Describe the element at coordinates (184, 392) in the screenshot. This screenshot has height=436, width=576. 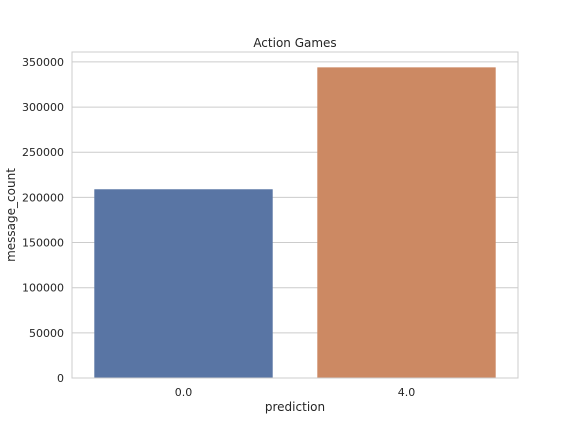
I see `x-tick-label: 0.0` at that location.